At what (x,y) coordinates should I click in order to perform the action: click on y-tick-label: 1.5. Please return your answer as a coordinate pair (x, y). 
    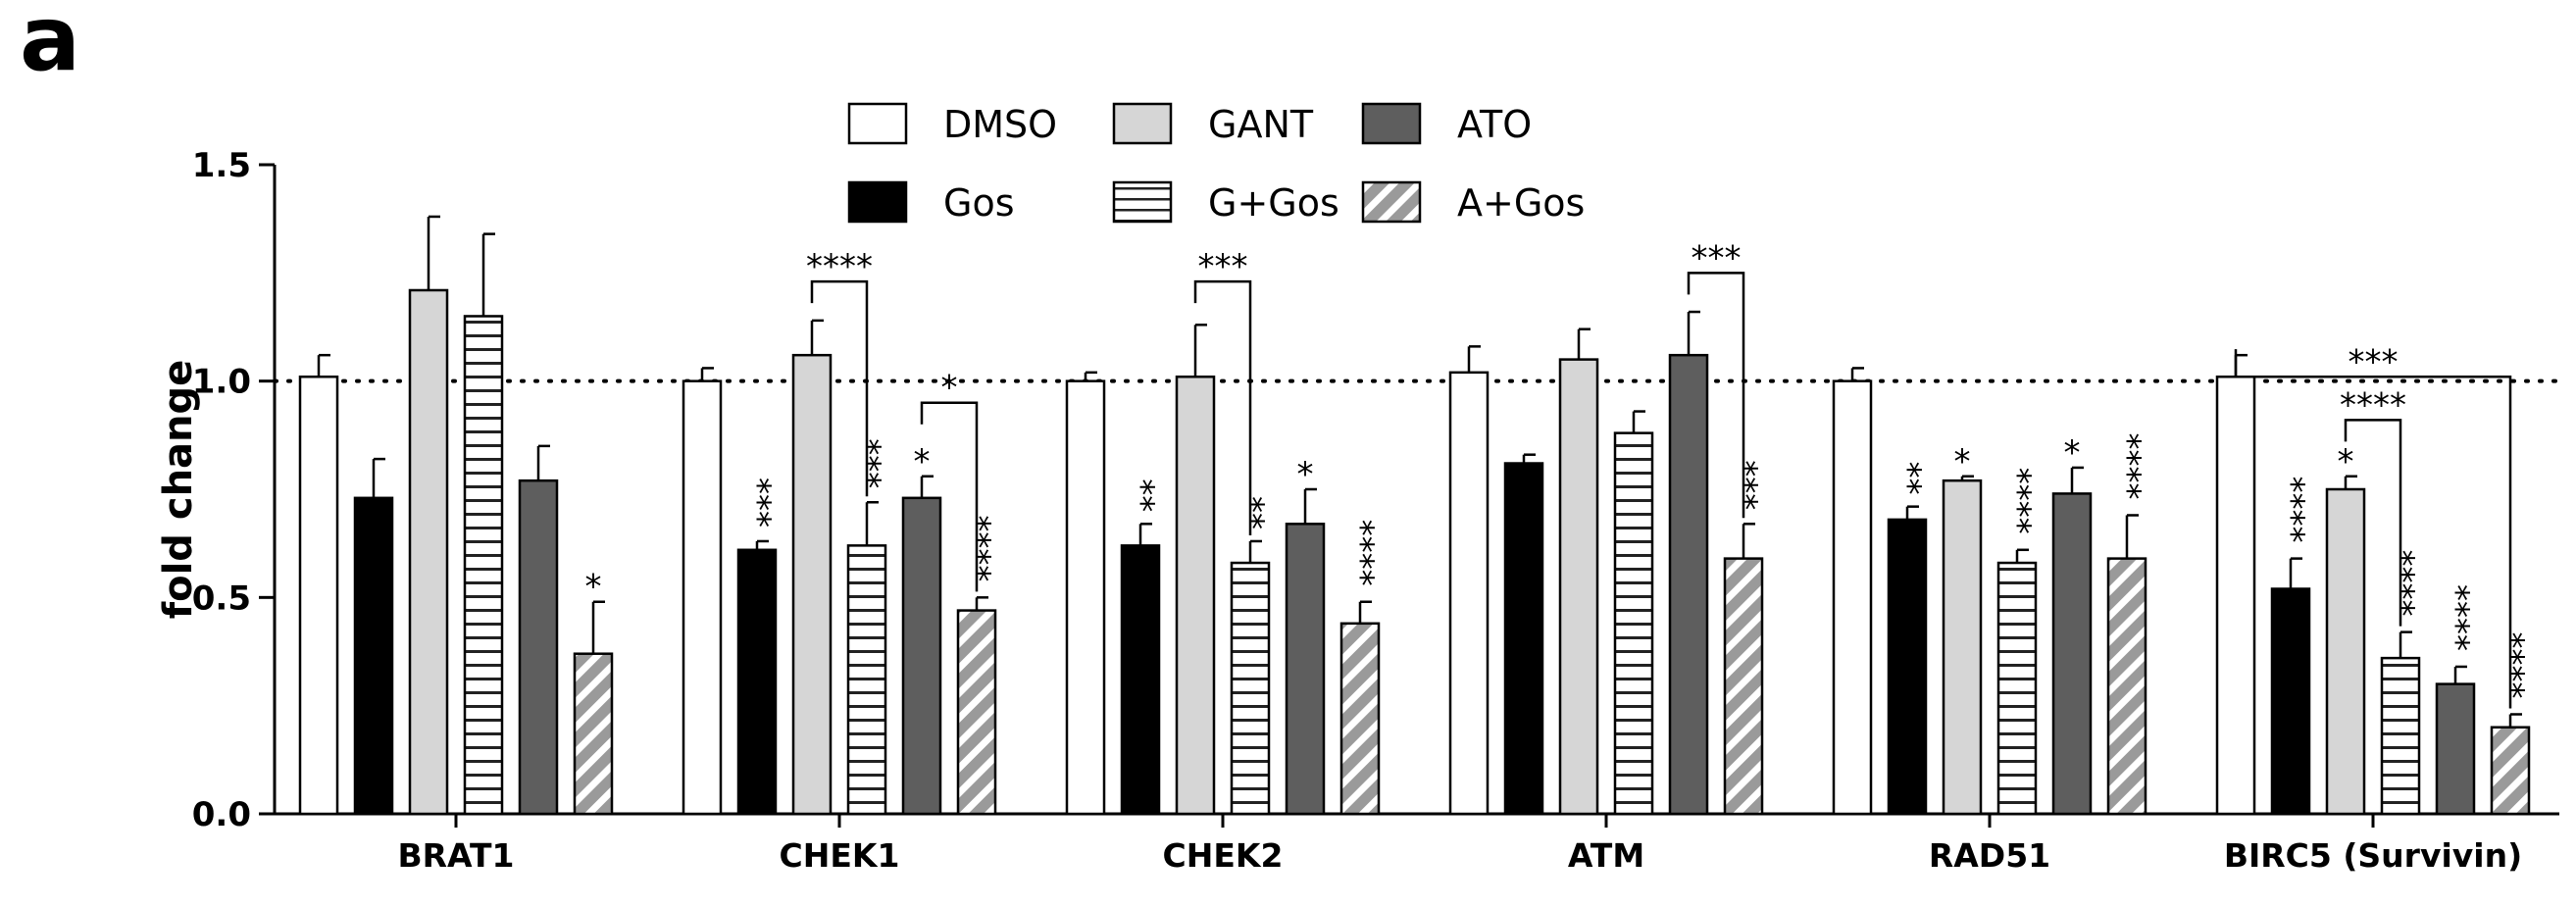
    Looking at the image, I should click on (221, 165).